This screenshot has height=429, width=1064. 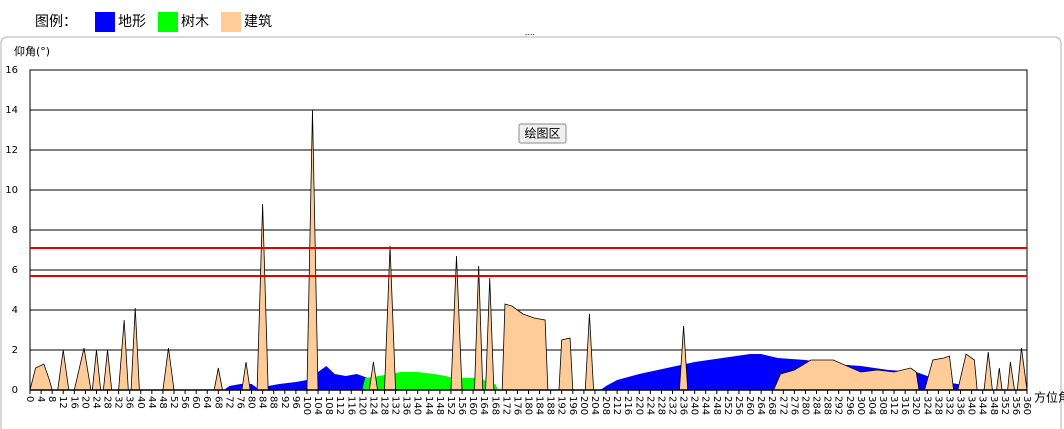 I want to click on x-tick-label: 112, so click(x=339, y=405).